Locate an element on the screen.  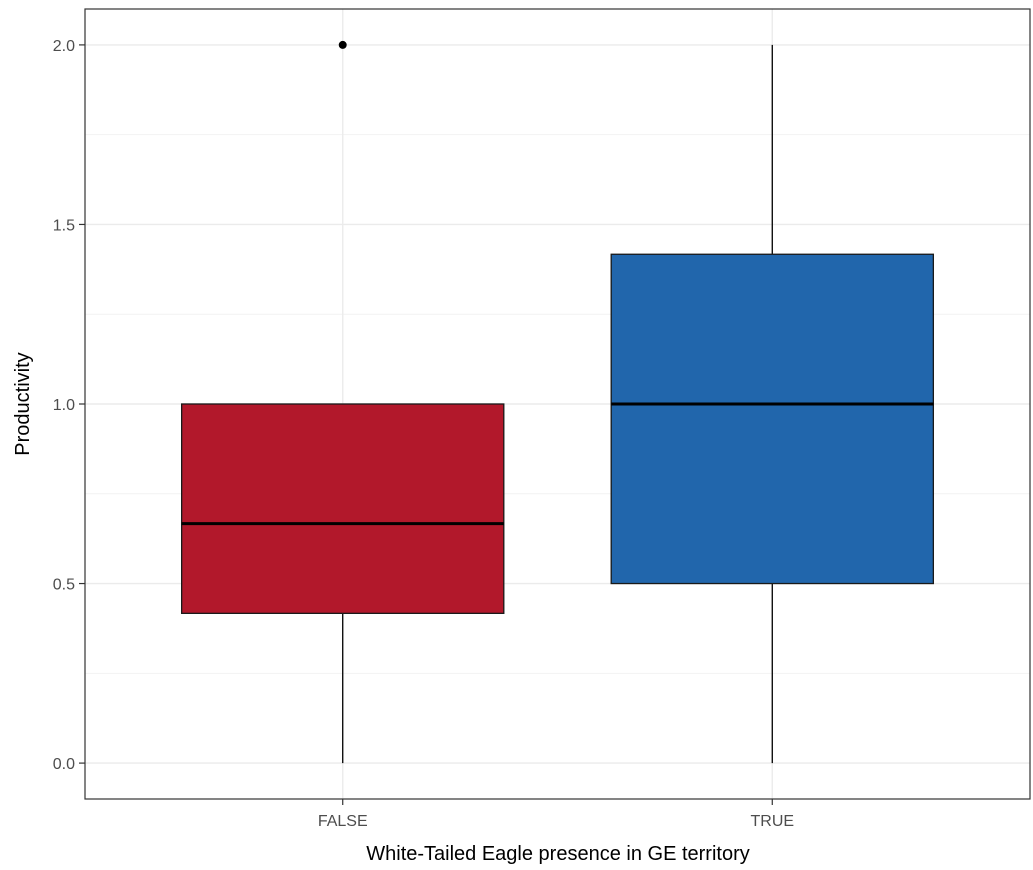
x-tick-label: TRUE is located at coordinates (772, 821).